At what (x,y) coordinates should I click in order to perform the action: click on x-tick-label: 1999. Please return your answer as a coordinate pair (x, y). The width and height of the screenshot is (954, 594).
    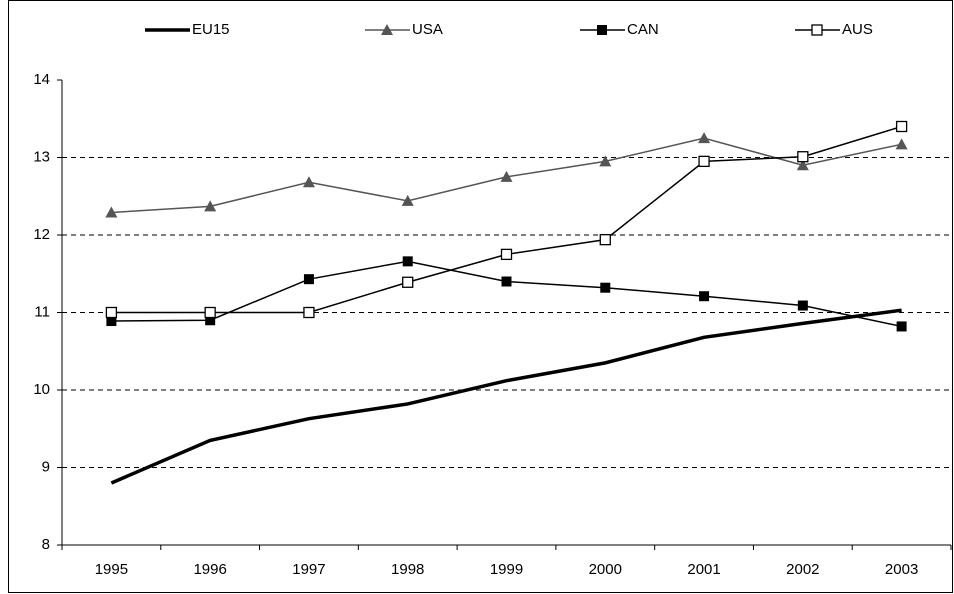
    Looking at the image, I should click on (506, 569).